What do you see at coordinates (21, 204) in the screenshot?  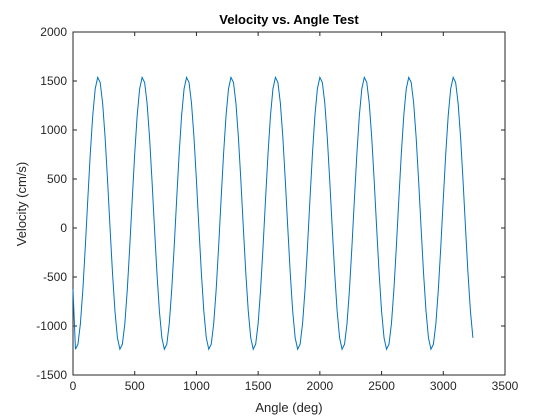 I see `y-axis-label: Velocity (cm/s)` at bounding box center [21, 204].